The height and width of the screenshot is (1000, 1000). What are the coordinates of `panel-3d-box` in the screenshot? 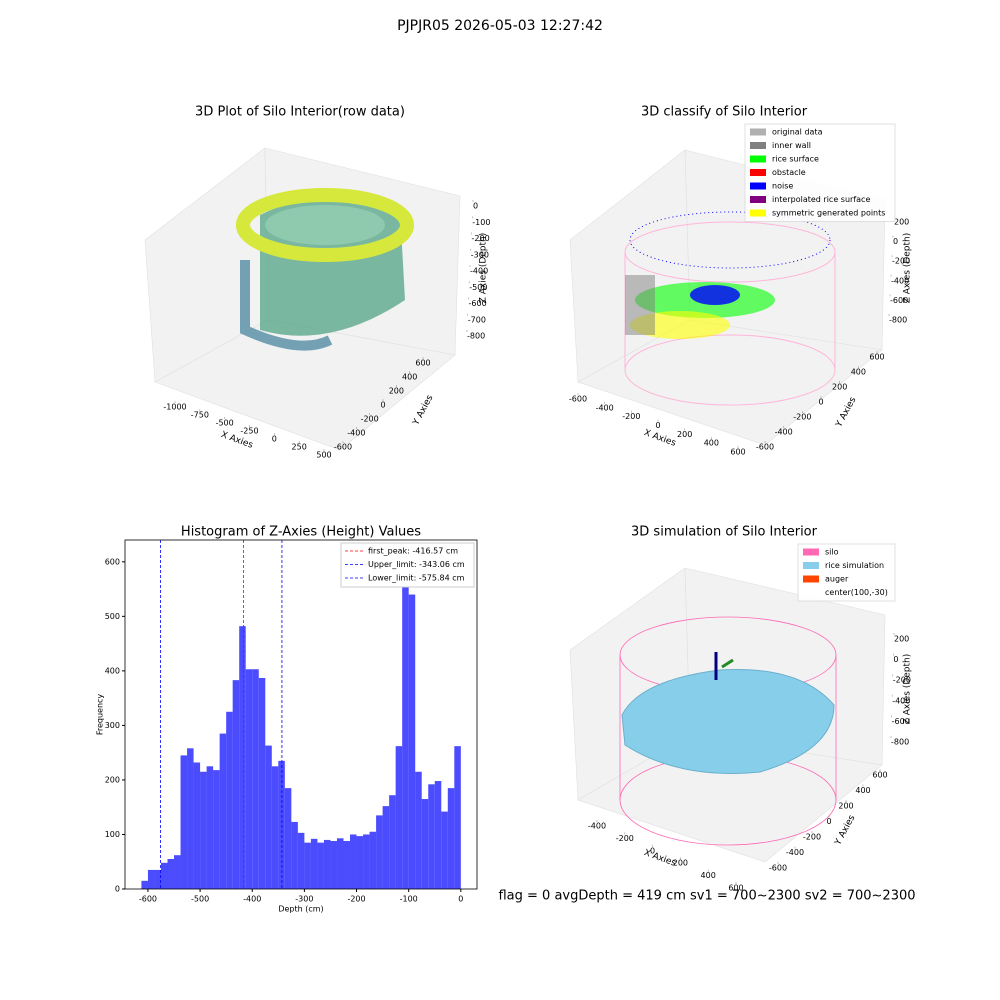 It's located at (727, 715).